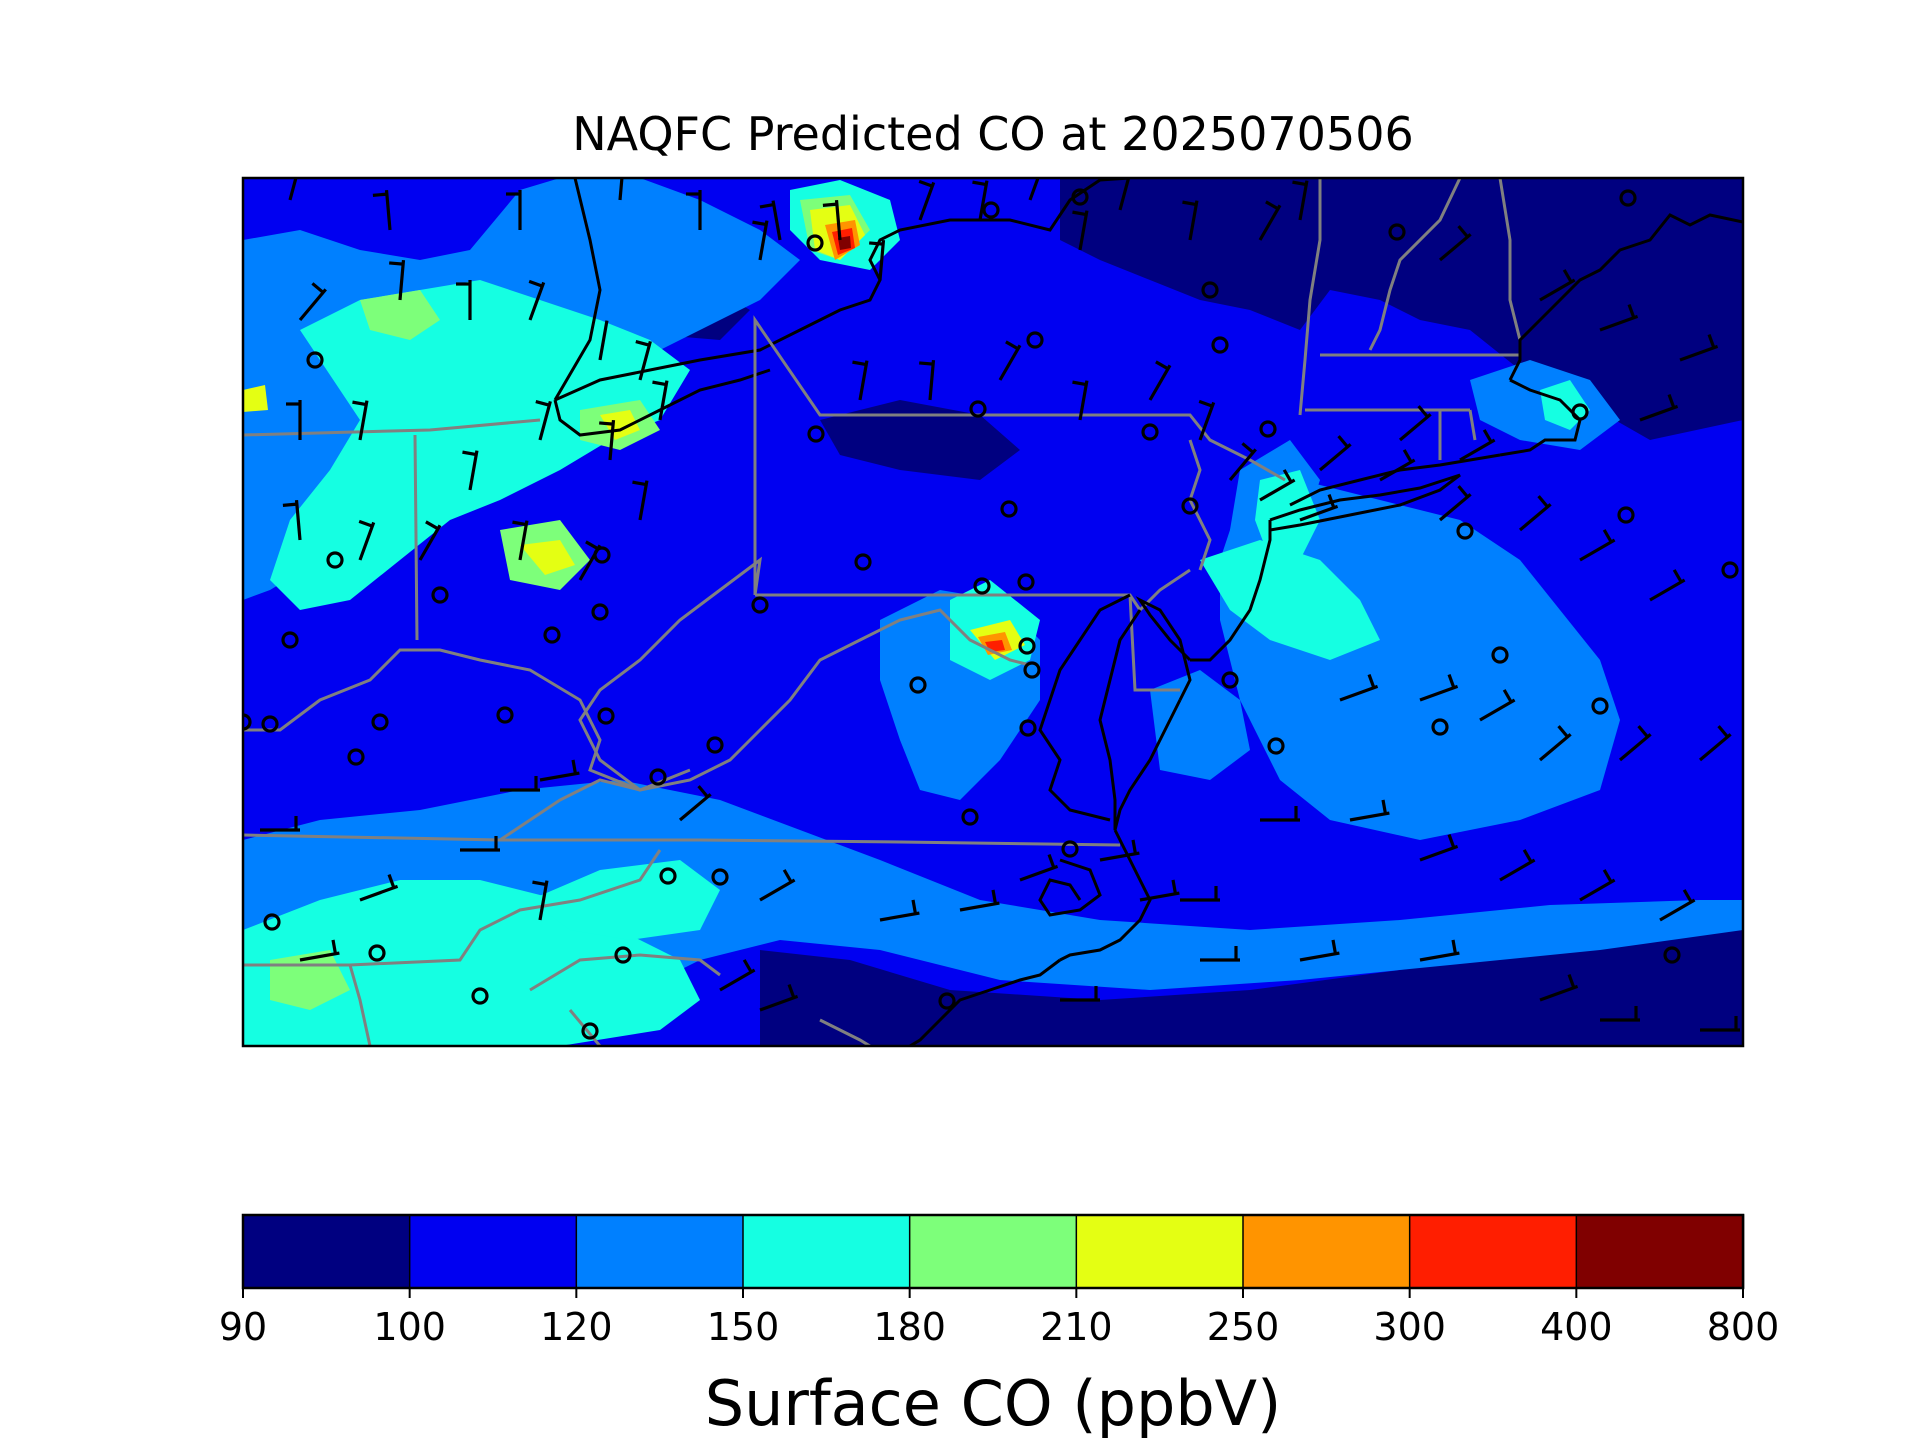  I want to click on colorbar-tick-label: 250, so click(1243, 1327).